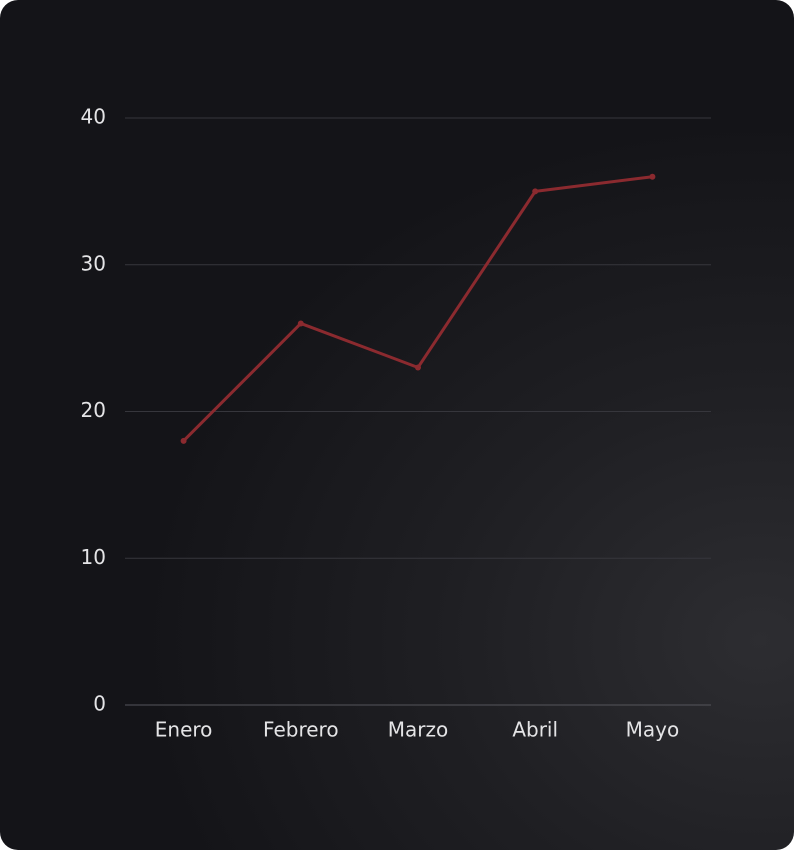  I want to click on y-tick-label: 20, so click(93, 410).